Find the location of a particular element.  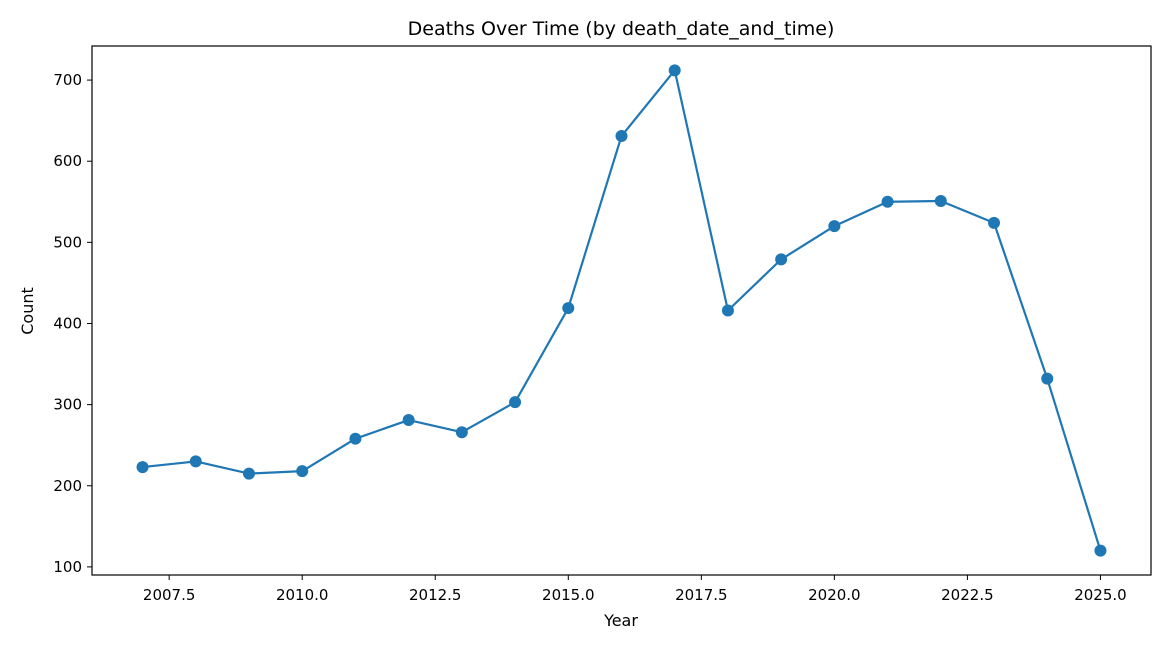

y-tick-label: 700 is located at coordinates (67, 80).